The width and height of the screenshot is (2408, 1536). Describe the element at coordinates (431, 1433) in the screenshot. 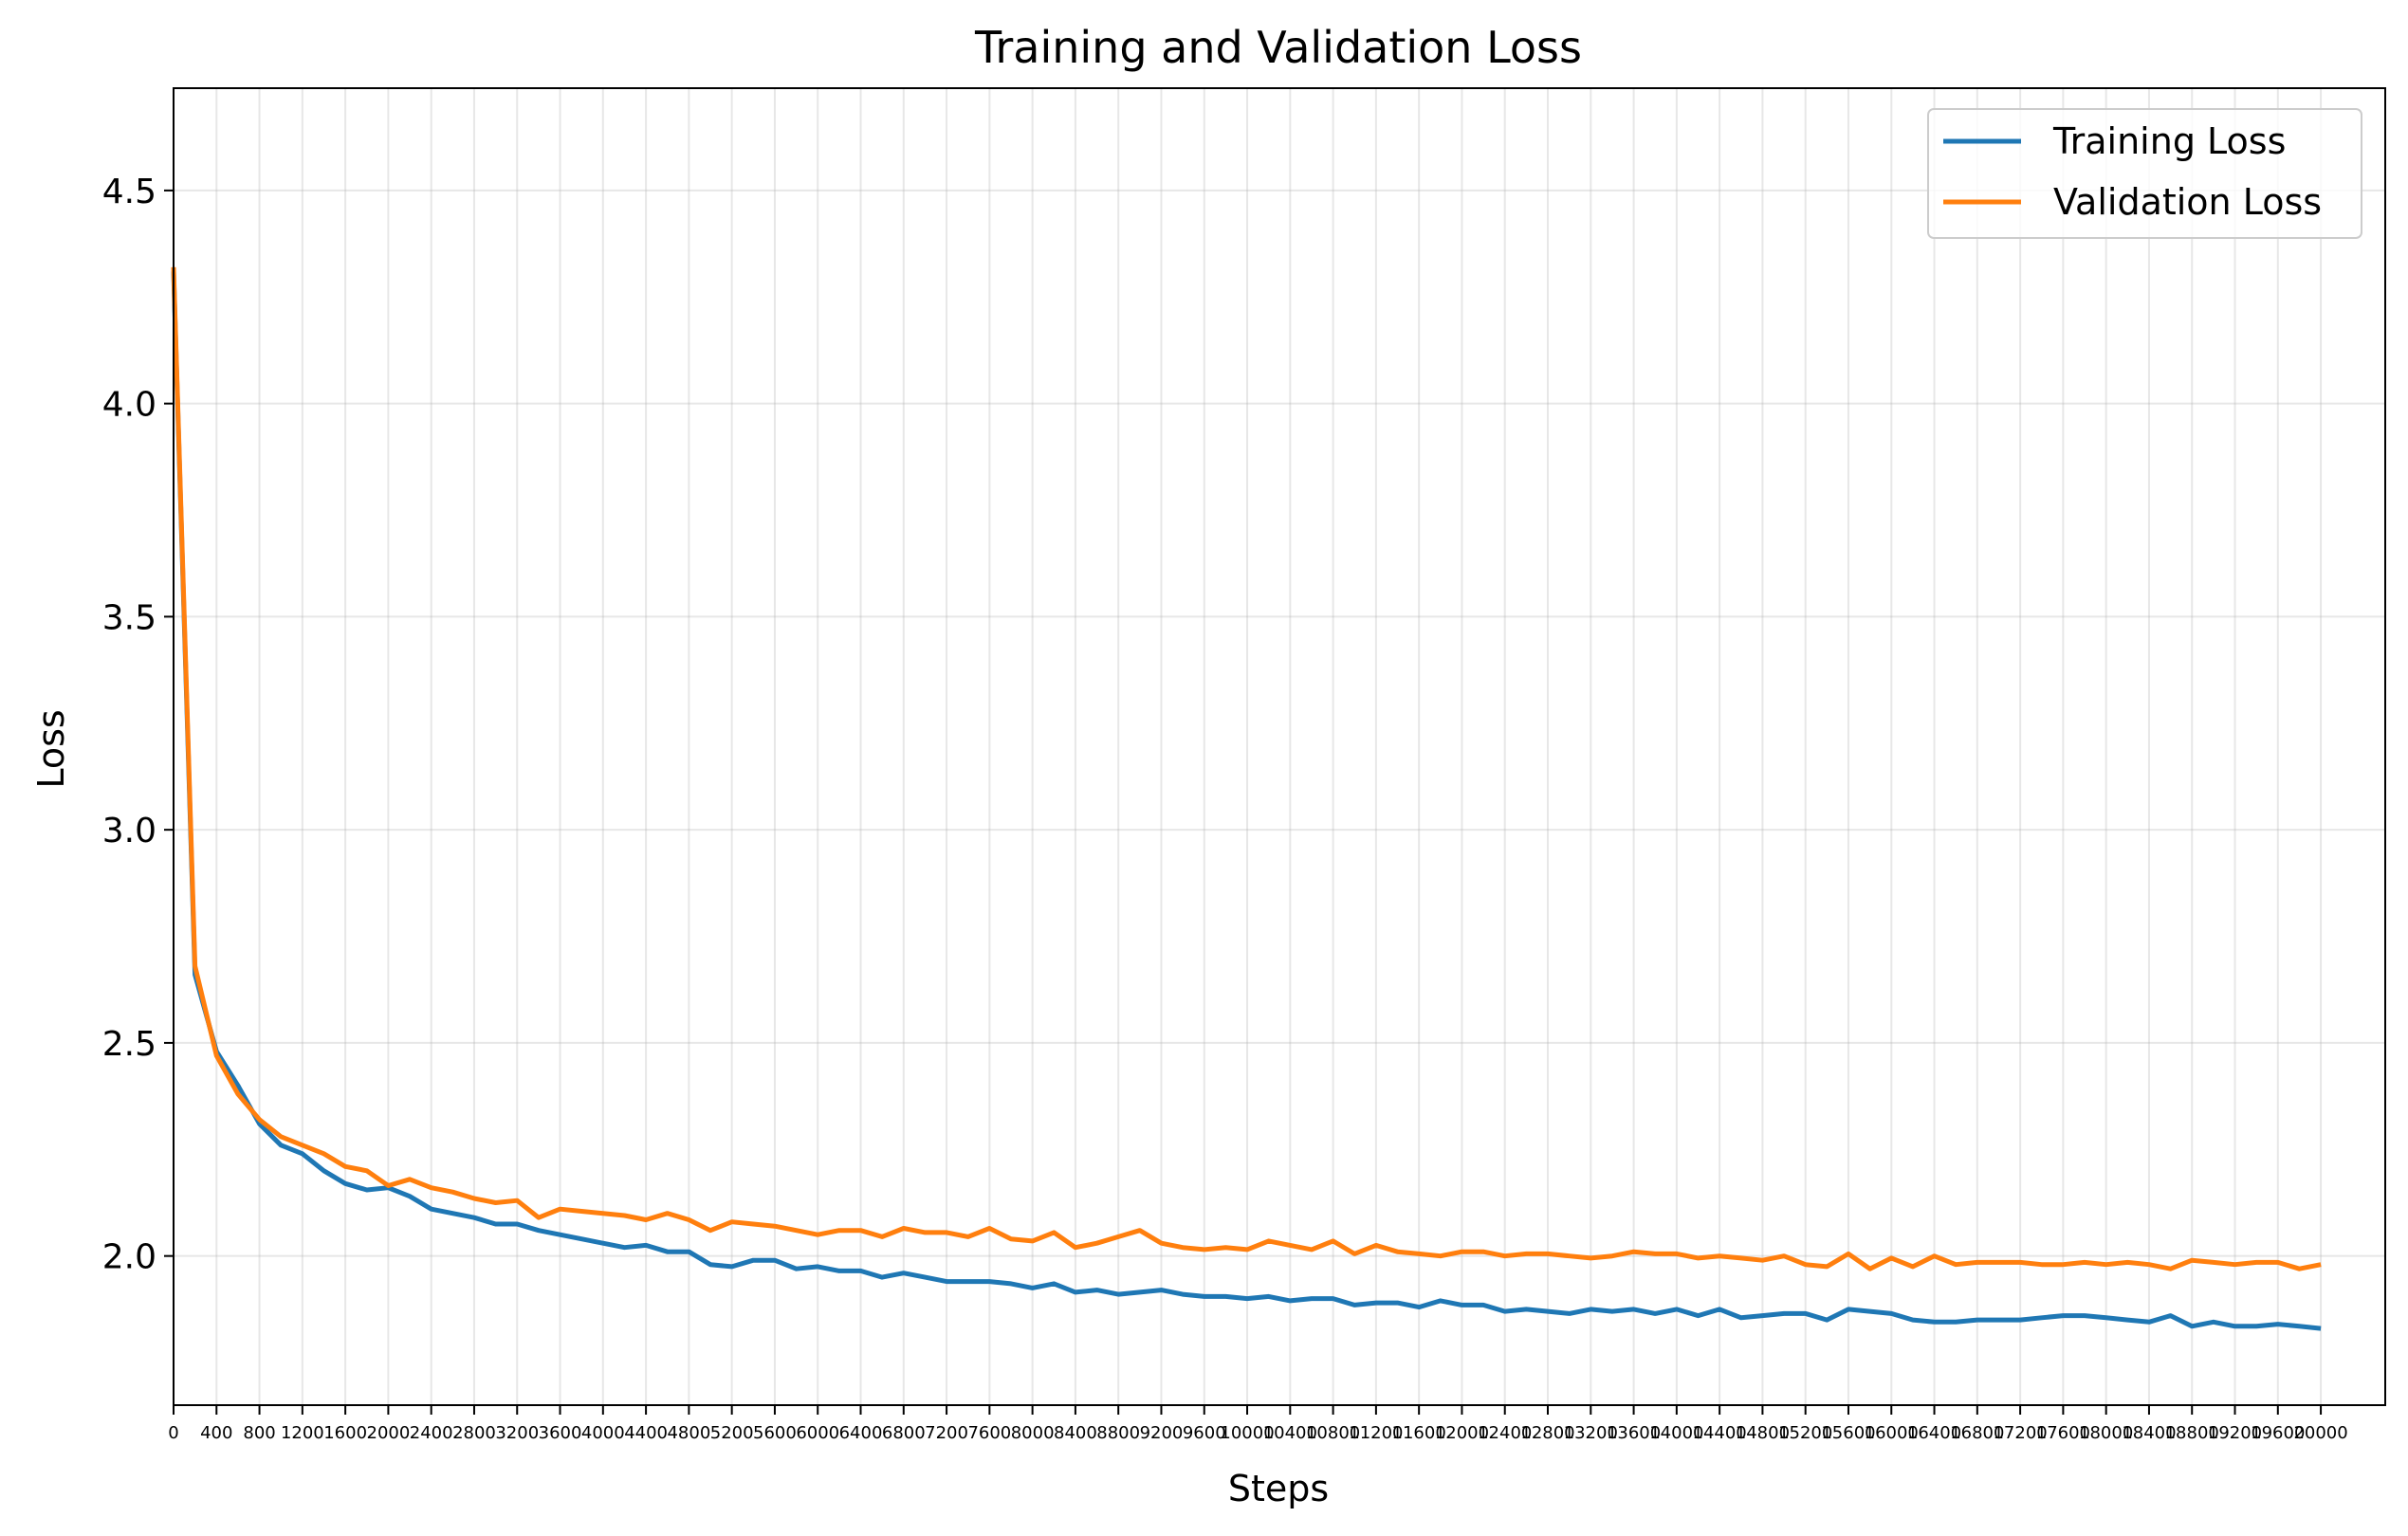

I see `x-tick-label: 2400` at that location.